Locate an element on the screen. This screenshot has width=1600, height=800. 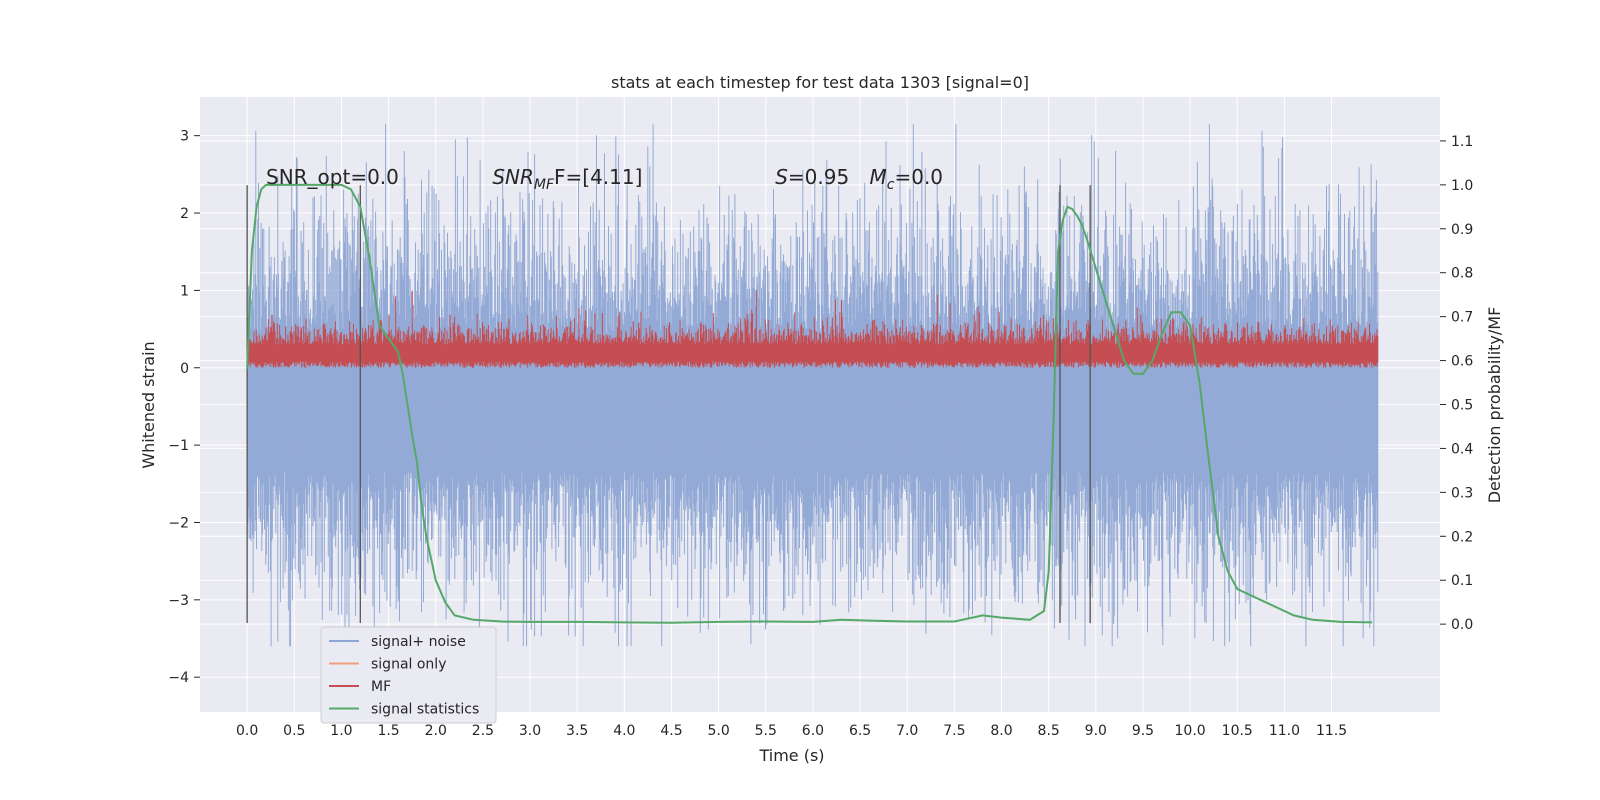
y-left-tick-label: 3 is located at coordinates (184, 137).